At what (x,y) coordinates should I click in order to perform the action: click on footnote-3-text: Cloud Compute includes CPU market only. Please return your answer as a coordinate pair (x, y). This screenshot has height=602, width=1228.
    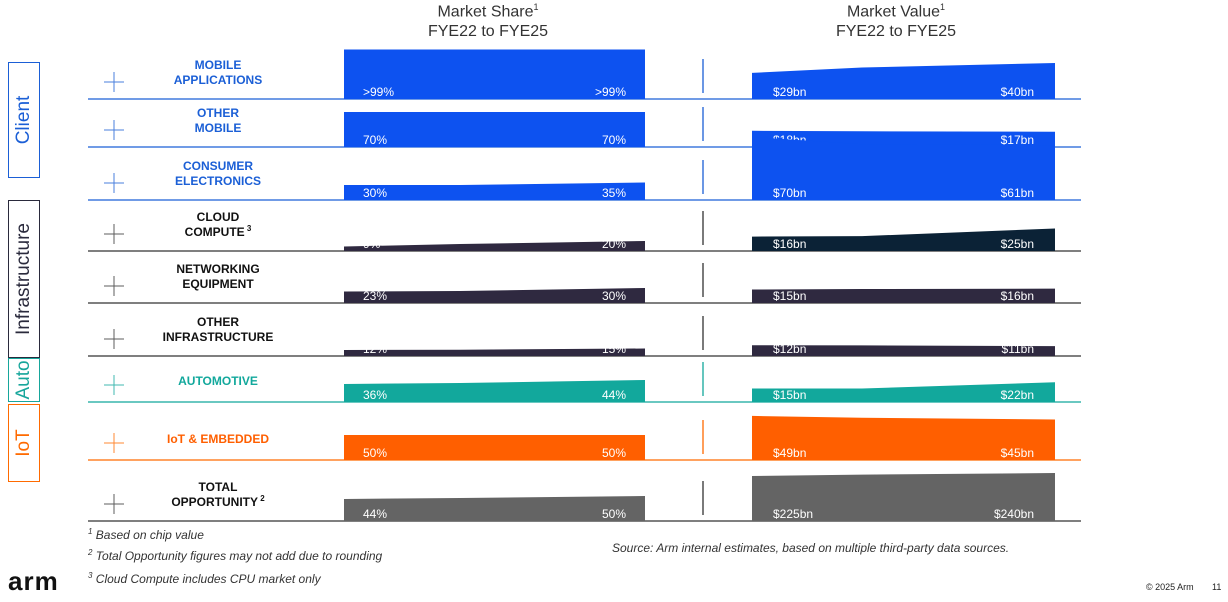
    Looking at the image, I should click on (208, 579).